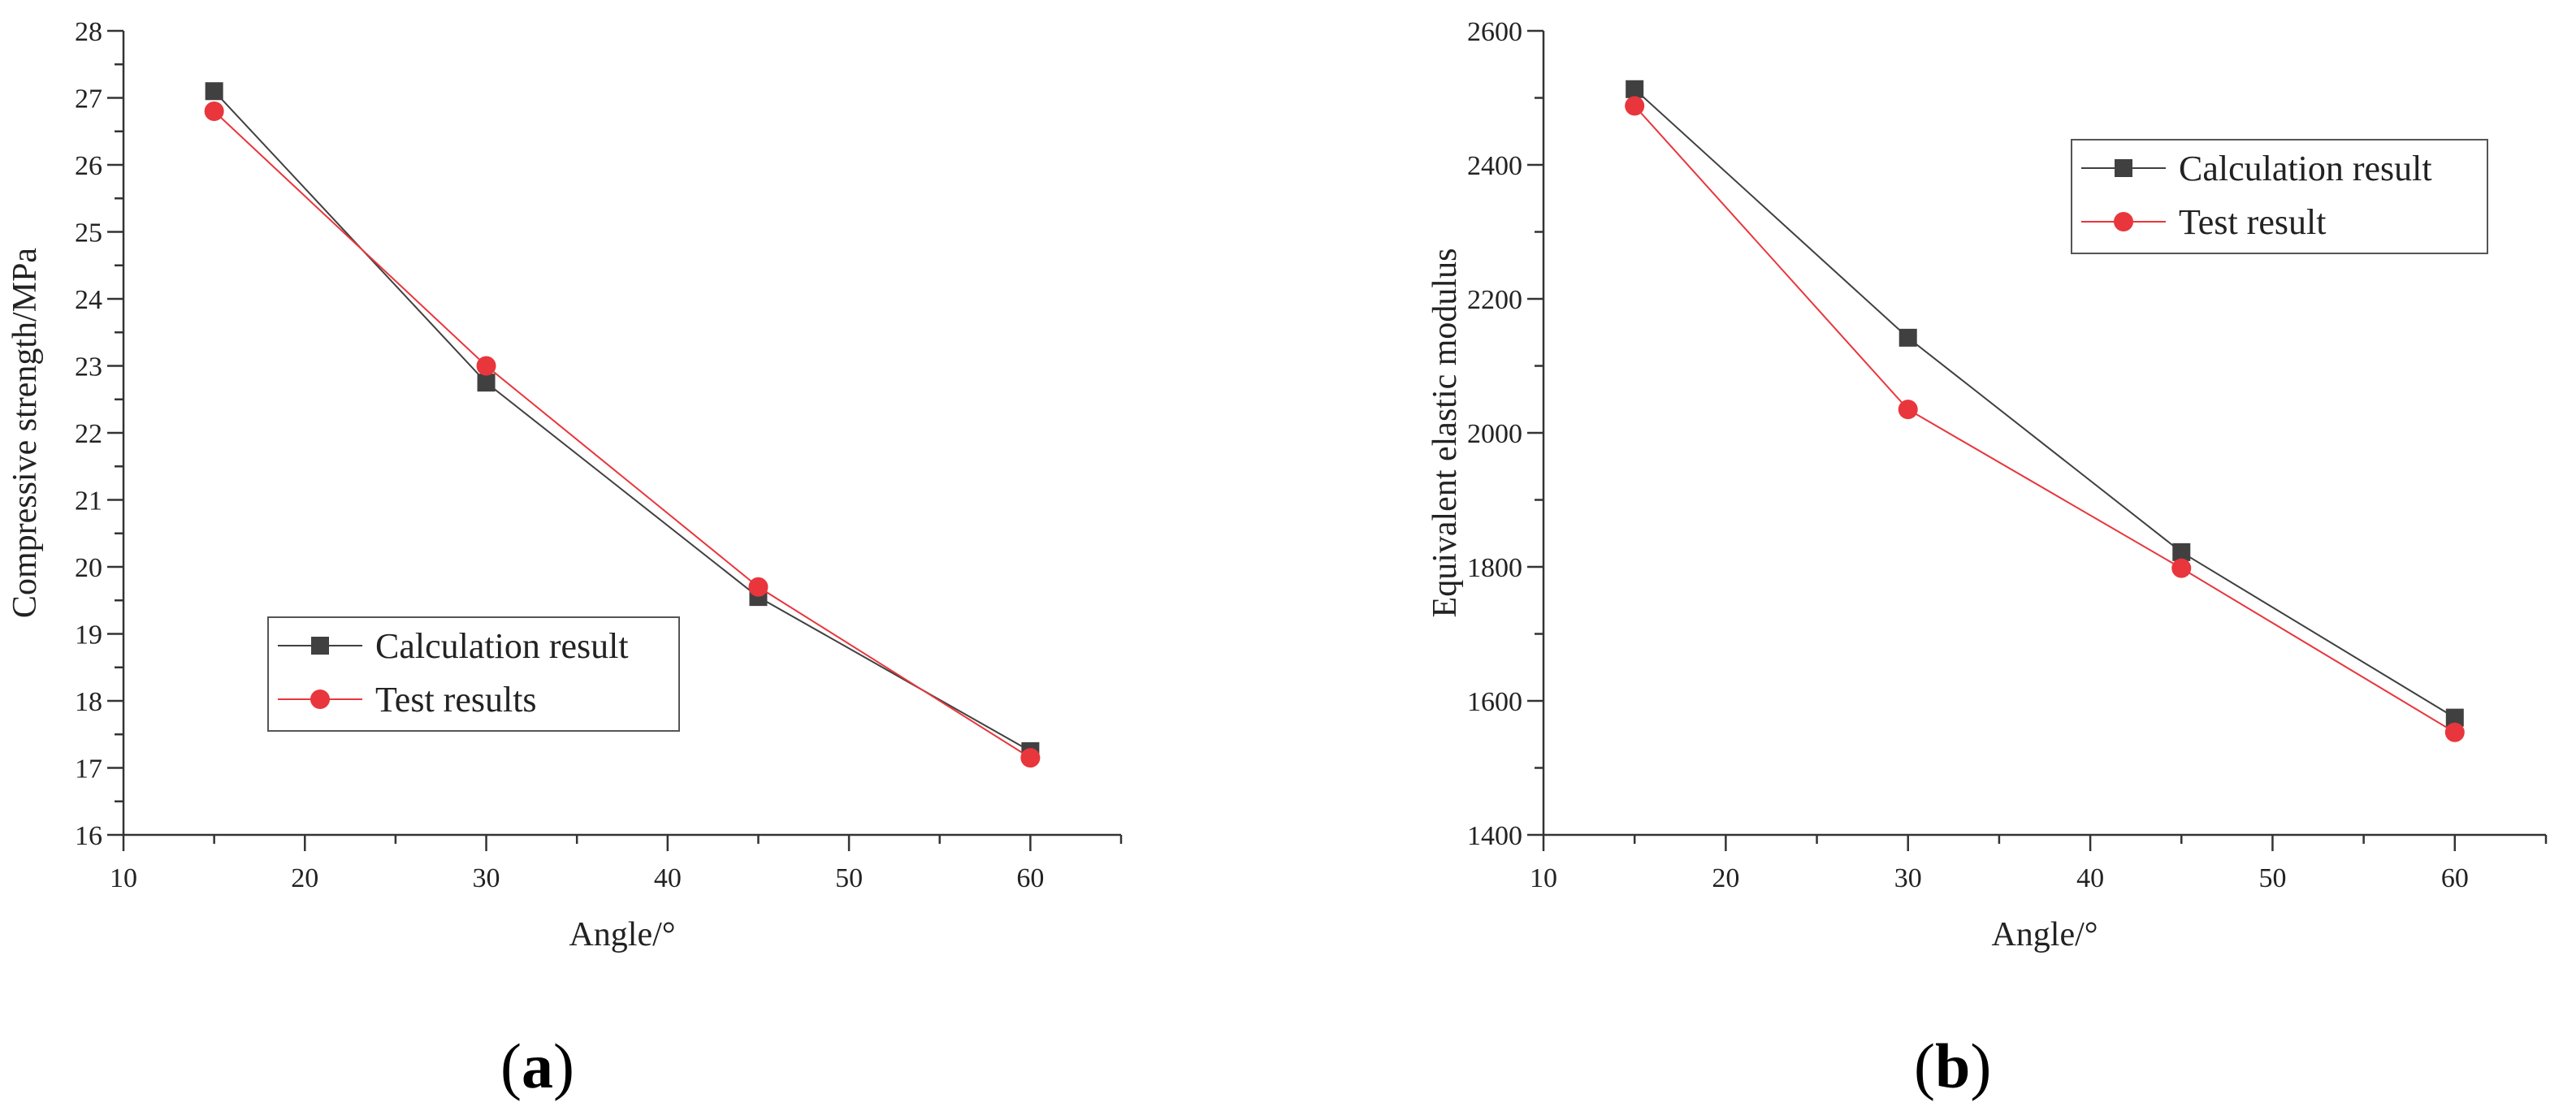 This screenshot has height=1111, width=2576. What do you see at coordinates (88, 568) in the screenshot?
I see `y-tick-label: 20` at bounding box center [88, 568].